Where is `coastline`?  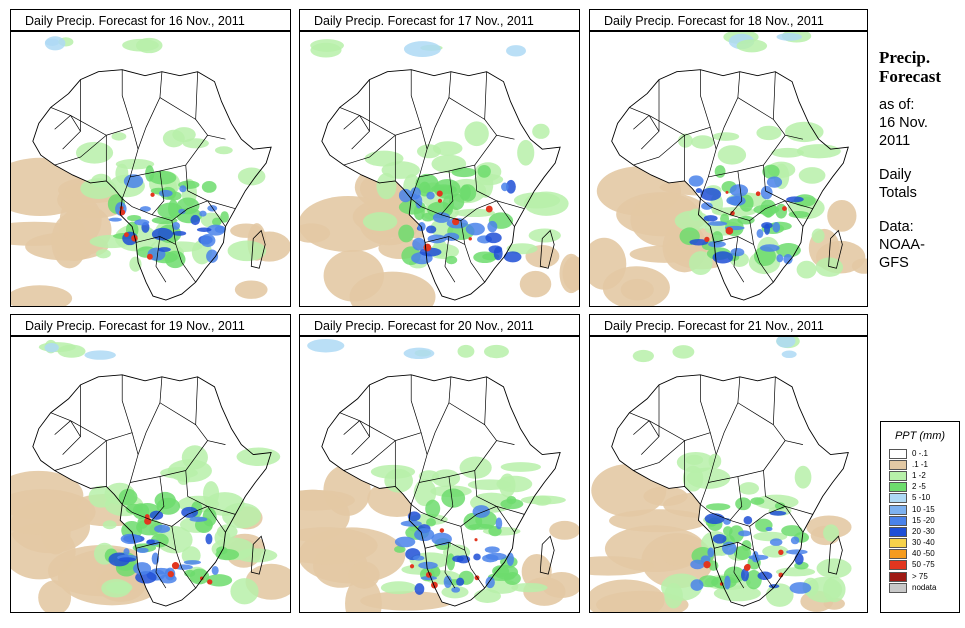 coastline is located at coordinates (152, 490).